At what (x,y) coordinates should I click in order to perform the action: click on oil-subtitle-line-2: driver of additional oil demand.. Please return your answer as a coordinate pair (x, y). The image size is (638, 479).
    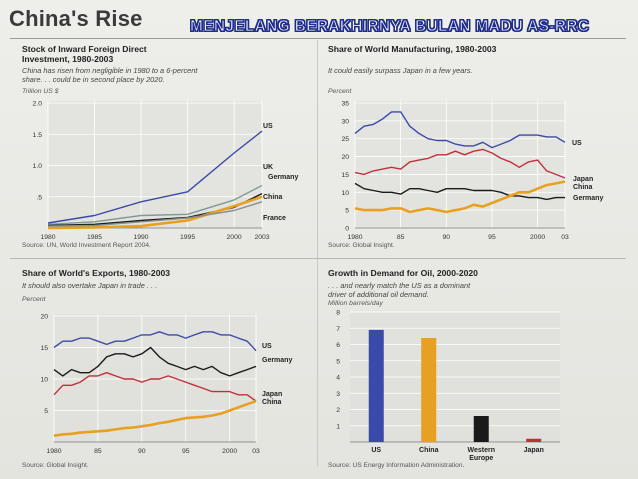
    Looking at the image, I should click on (378, 294).